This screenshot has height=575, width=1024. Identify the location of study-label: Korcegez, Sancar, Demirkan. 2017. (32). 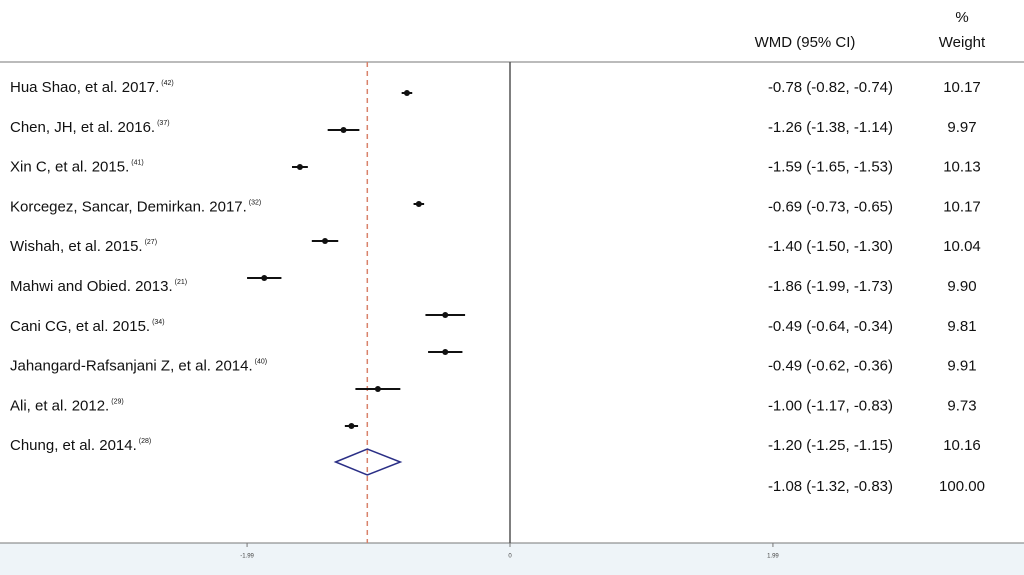
(135, 206).